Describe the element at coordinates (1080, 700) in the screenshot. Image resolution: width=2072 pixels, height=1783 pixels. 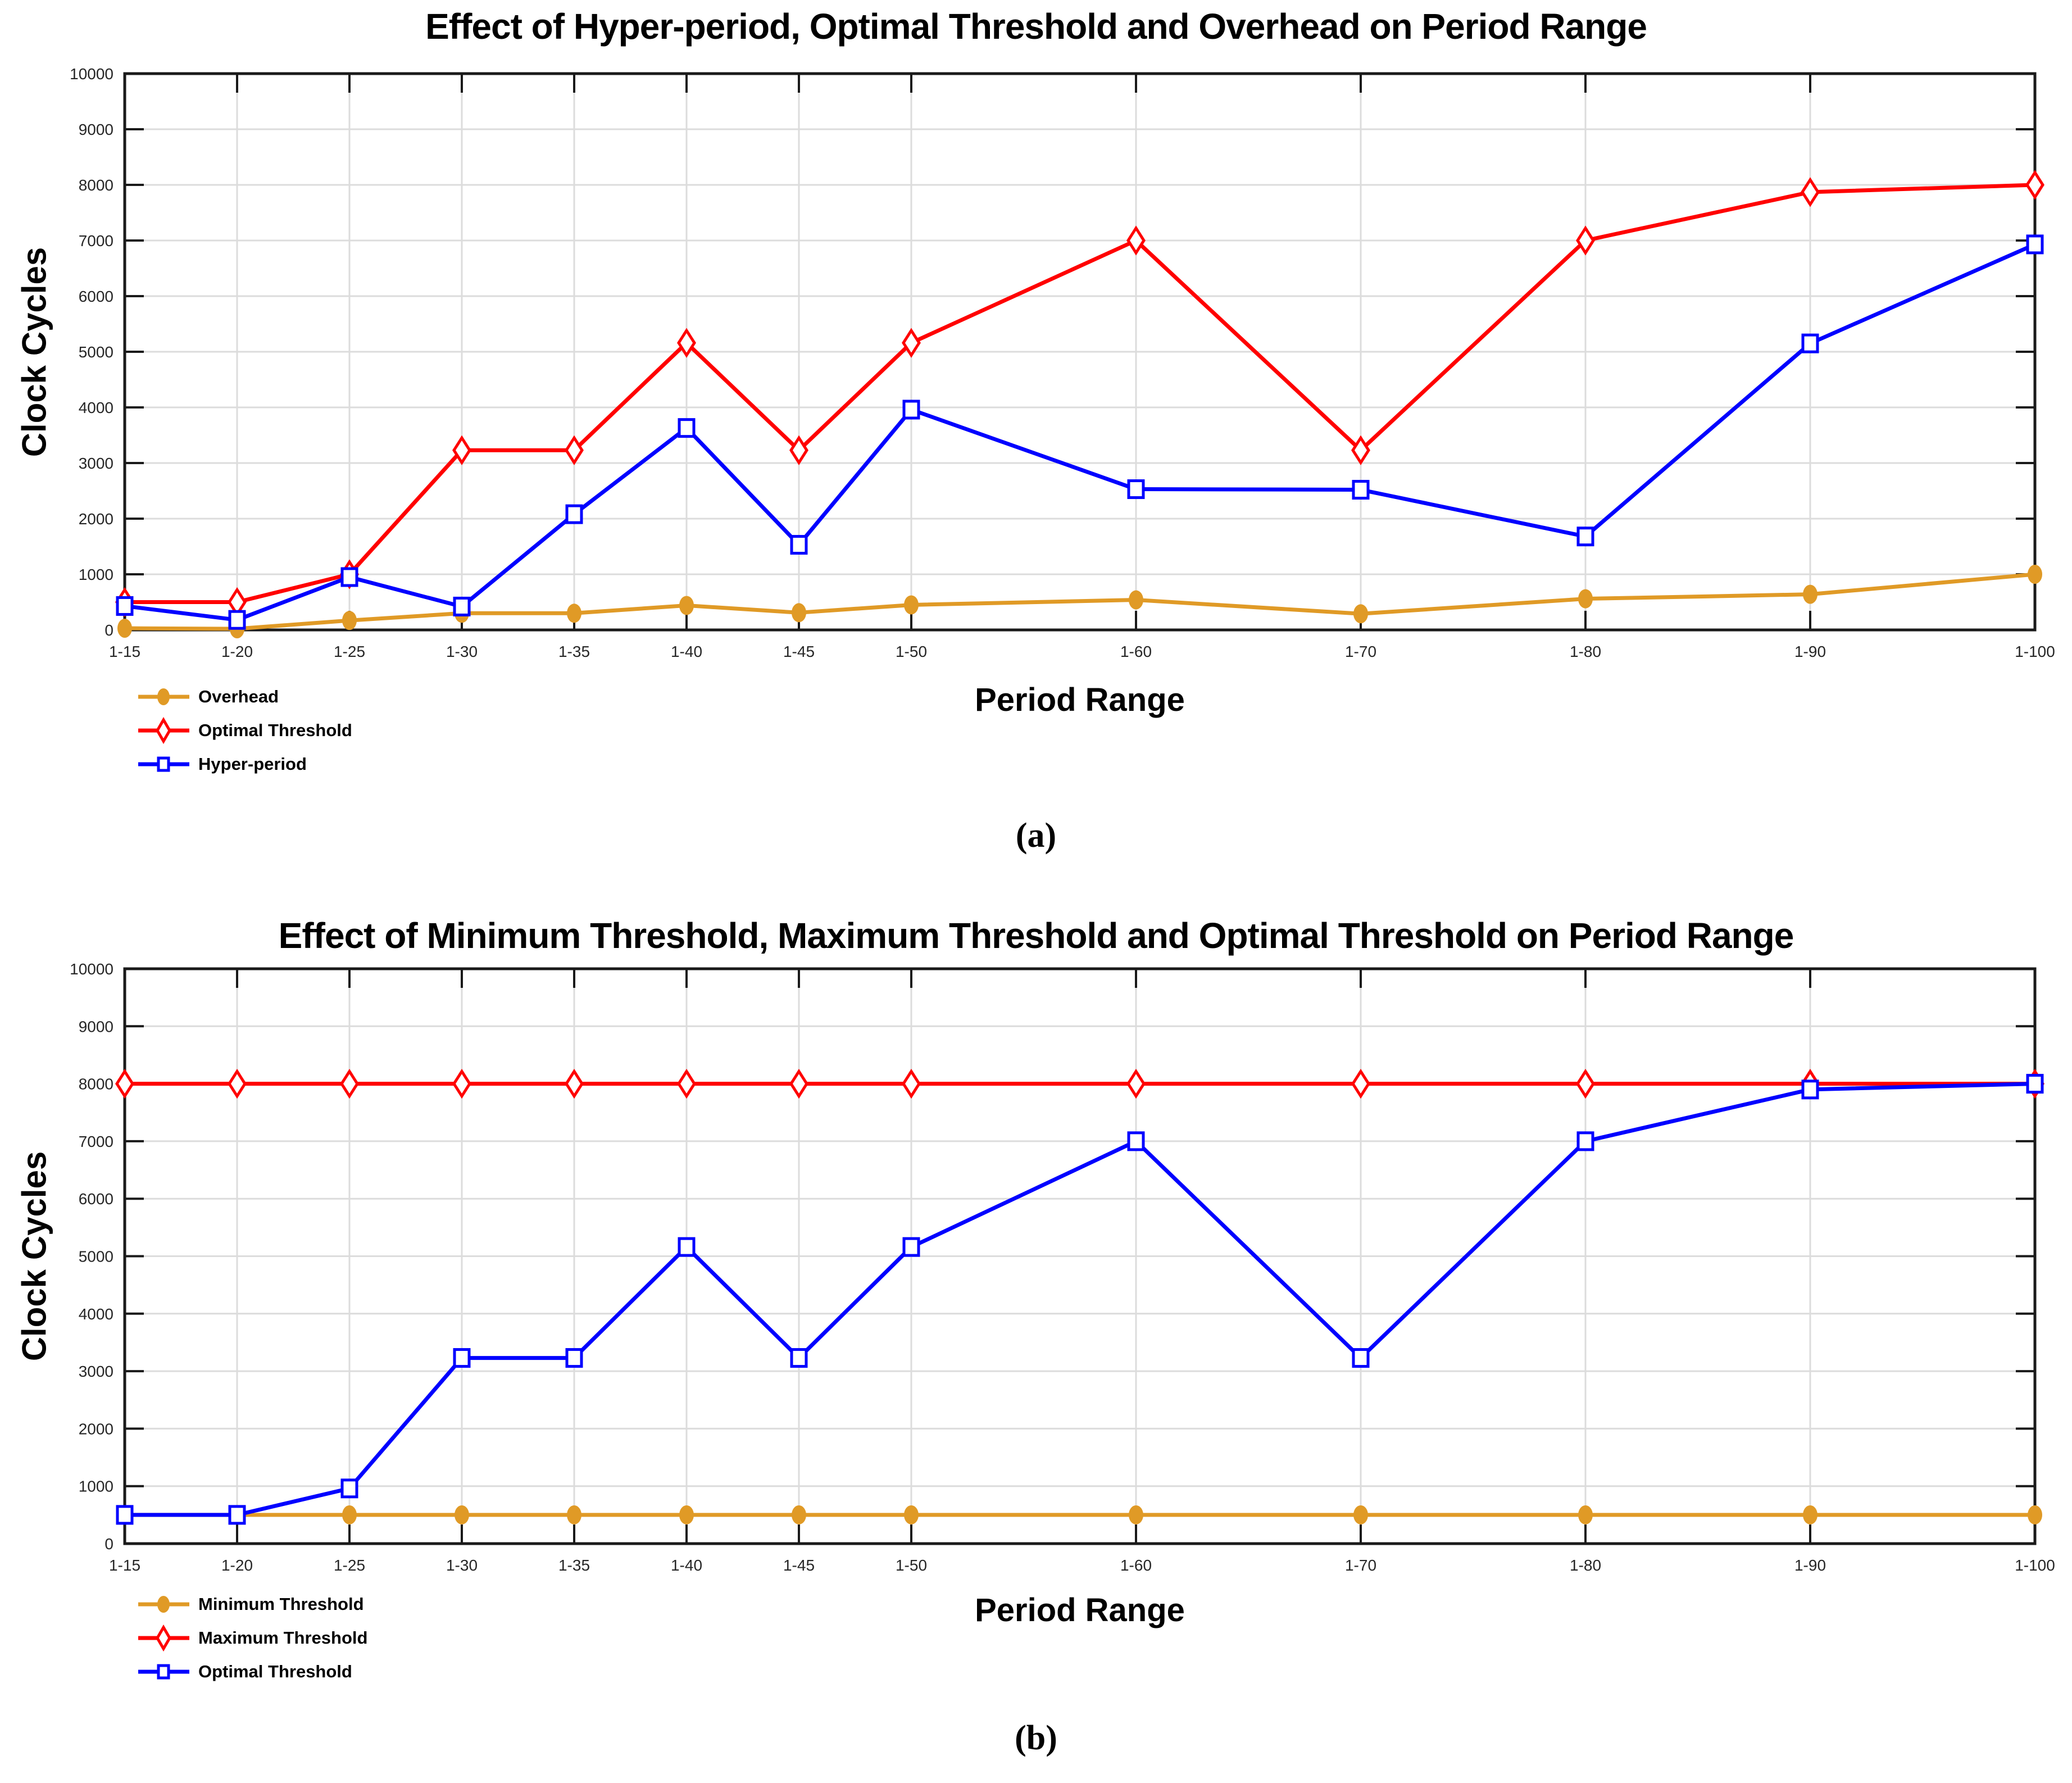
I see `chart-a-x-axis-label: Period Range` at that location.